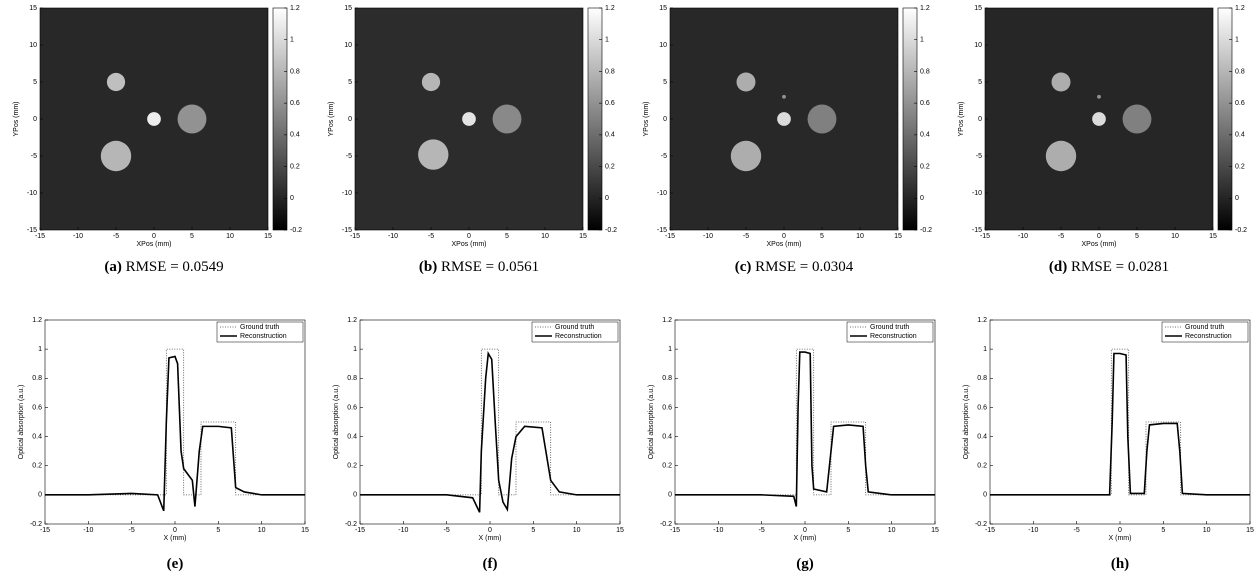 This screenshot has height=580, width=1258. Describe the element at coordinates (805, 564) in the screenshot. I see `caption-label: (g)` at that location.